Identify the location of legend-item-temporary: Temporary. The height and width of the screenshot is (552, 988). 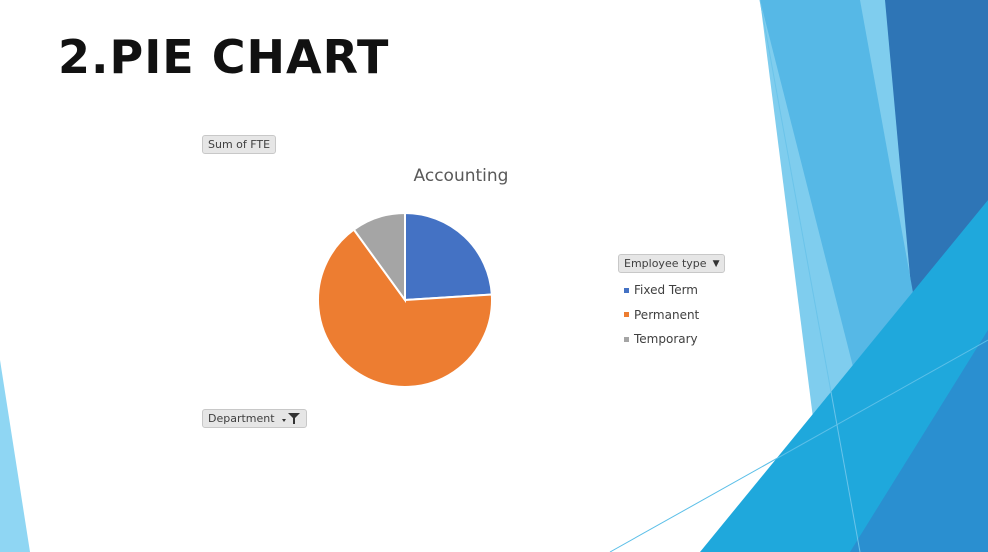
(661, 339).